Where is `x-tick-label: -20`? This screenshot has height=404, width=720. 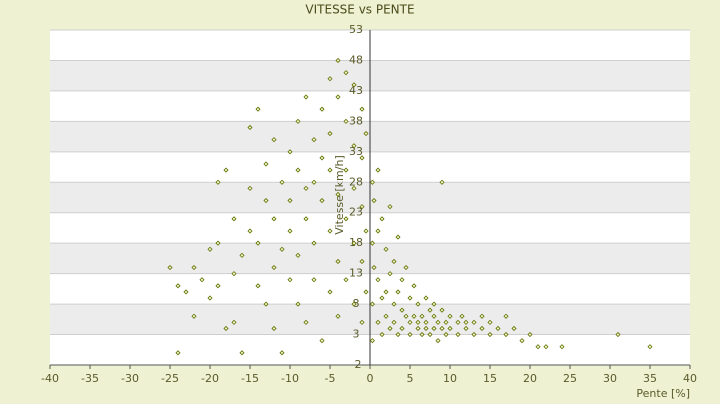 x-tick-label: -20 is located at coordinates (210, 378).